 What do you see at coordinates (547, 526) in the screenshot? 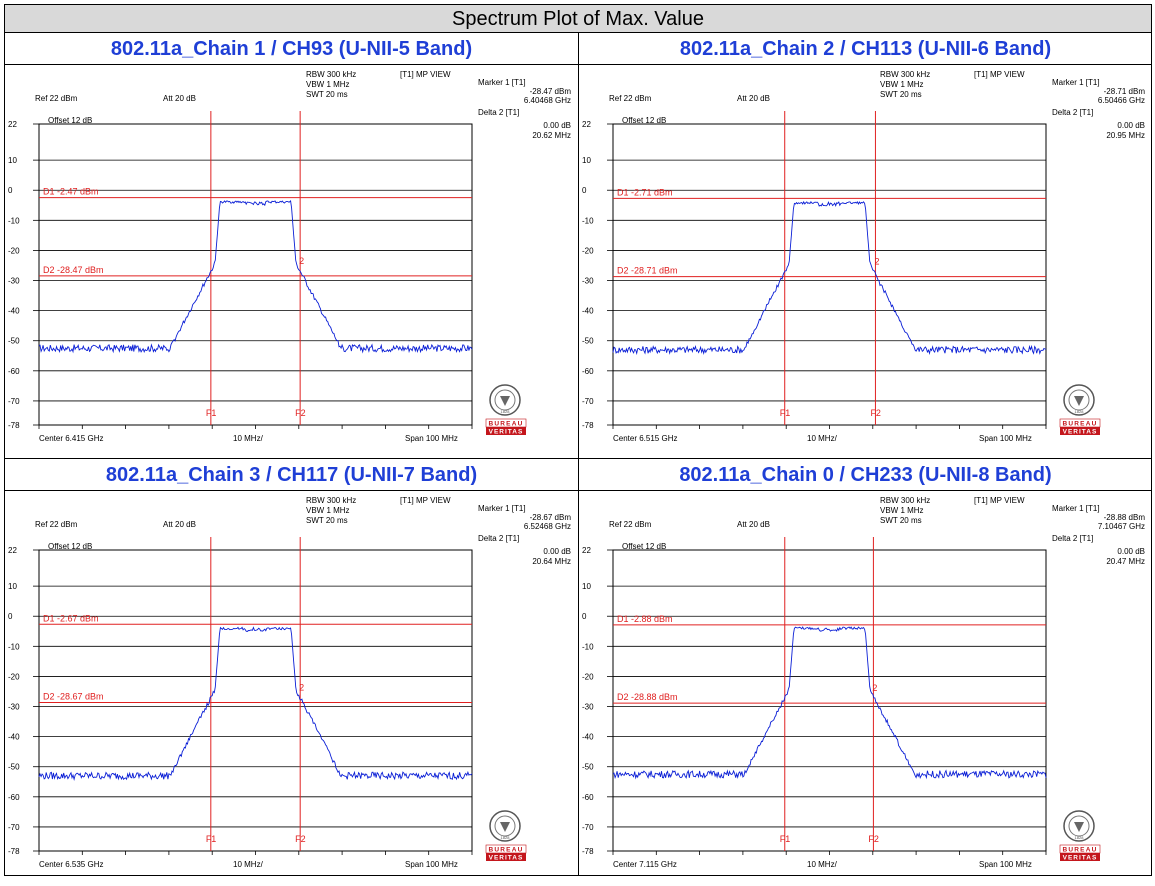
I see `marker1-freq: 6.52468 GHz` at bounding box center [547, 526].